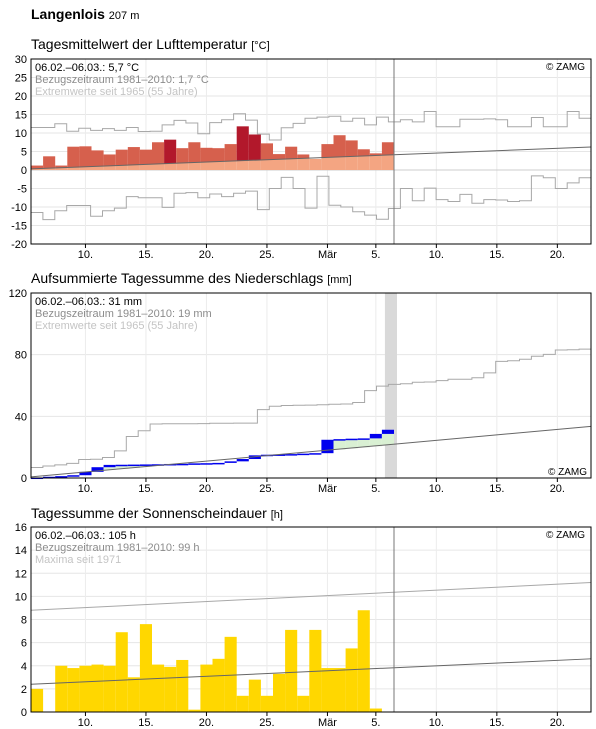 The image size is (596, 729). I want to click on y-tick-label: 15, so click(21, 116).